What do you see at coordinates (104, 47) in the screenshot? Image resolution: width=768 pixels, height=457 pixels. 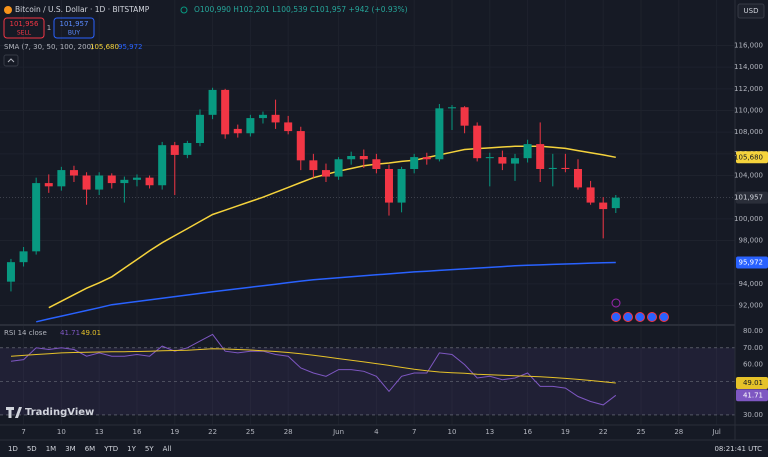 I see `sma-value: 105,680` at bounding box center [104, 47].